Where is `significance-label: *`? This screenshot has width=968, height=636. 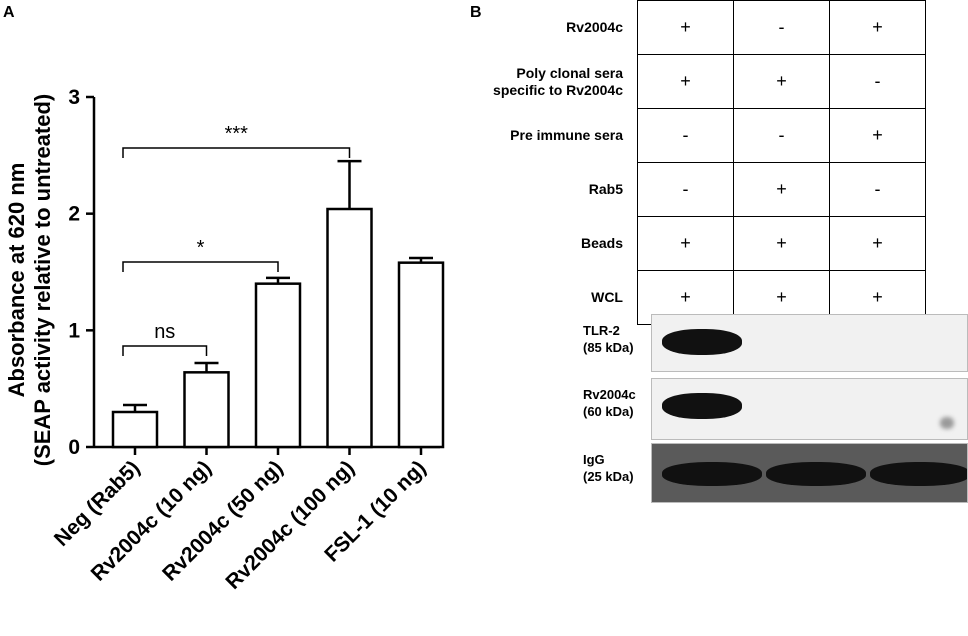
significance-label: * is located at coordinates (201, 248).